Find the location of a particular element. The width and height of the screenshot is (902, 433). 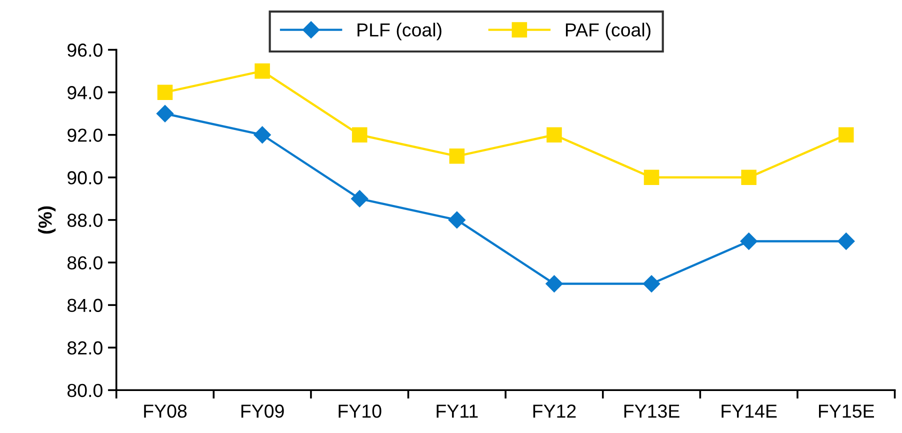

x-tick-label: FY15E is located at coordinates (846, 411).